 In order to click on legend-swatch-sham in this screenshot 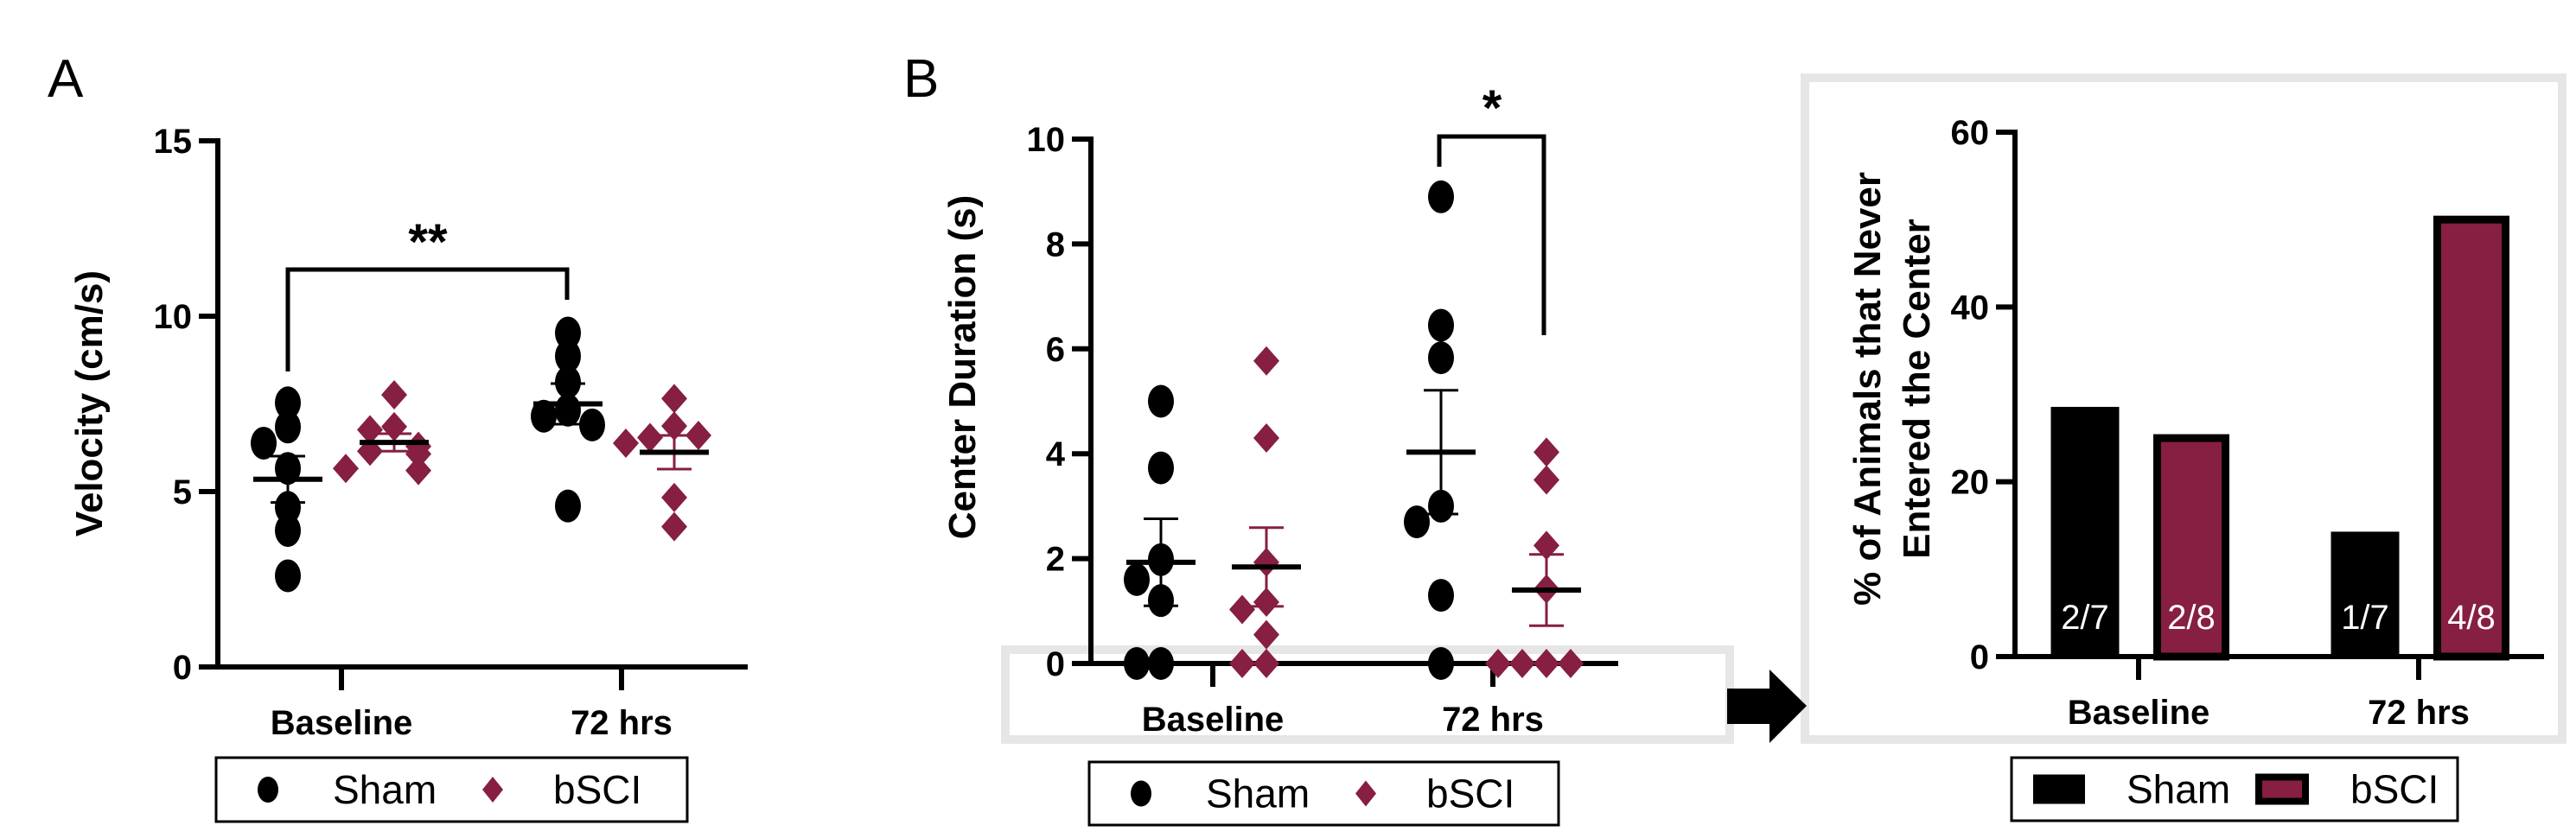, I will do `click(2059, 789)`.